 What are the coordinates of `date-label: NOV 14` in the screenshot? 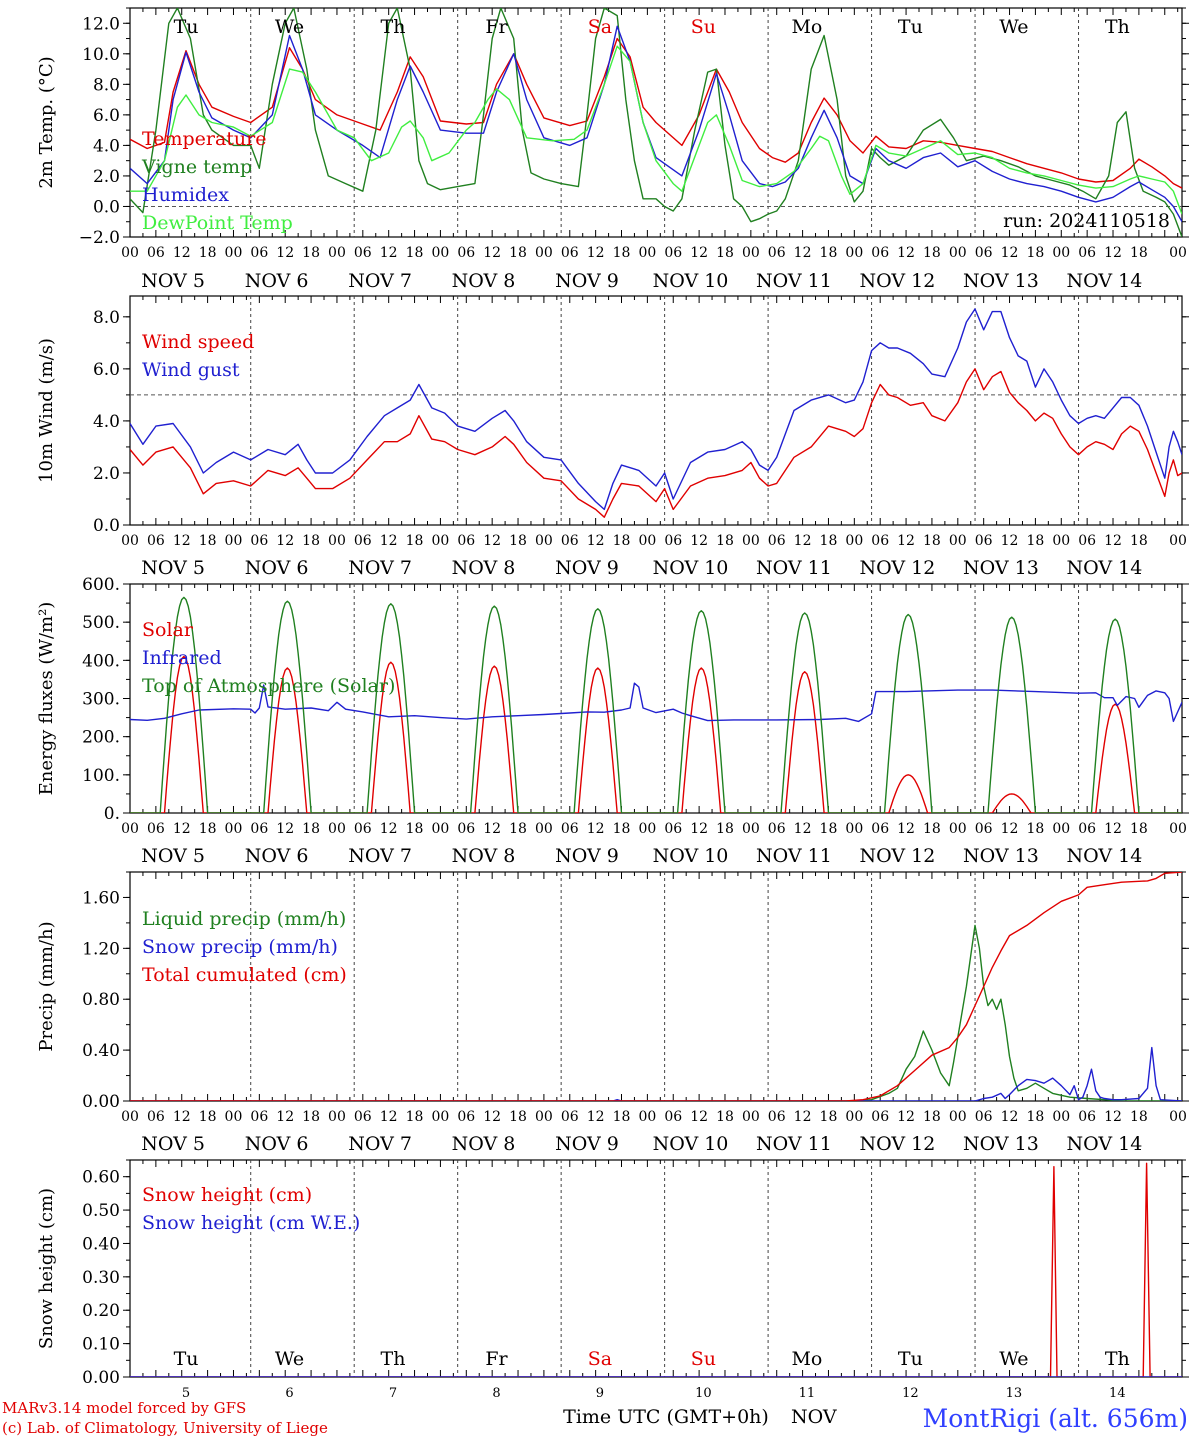 It's located at (1104, 856).